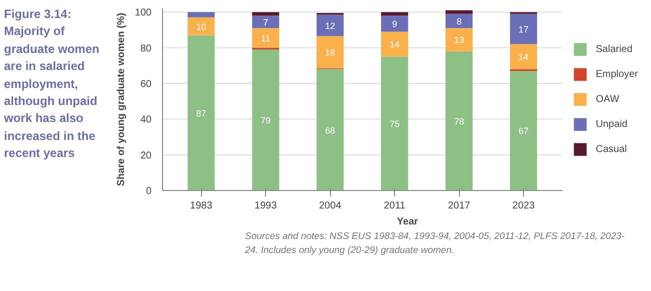 This screenshot has height=291, width=651. I want to click on y-tick-label: 60, so click(146, 84).